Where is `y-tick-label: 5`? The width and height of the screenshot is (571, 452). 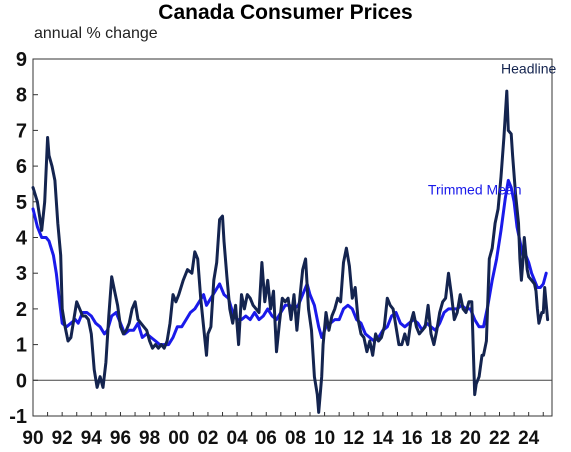 y-tick-label: 5 is located at coordinates (21, 203).